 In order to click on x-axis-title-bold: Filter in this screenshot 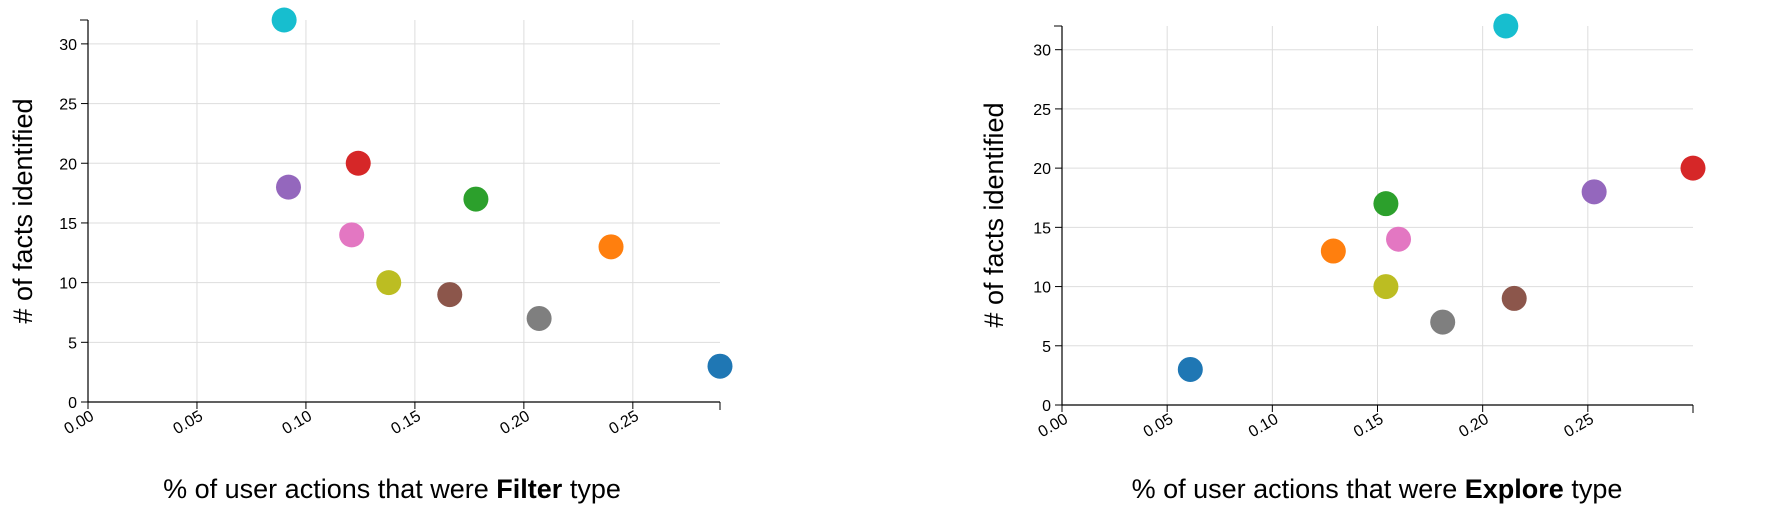, I will do `click(529, 489)`.